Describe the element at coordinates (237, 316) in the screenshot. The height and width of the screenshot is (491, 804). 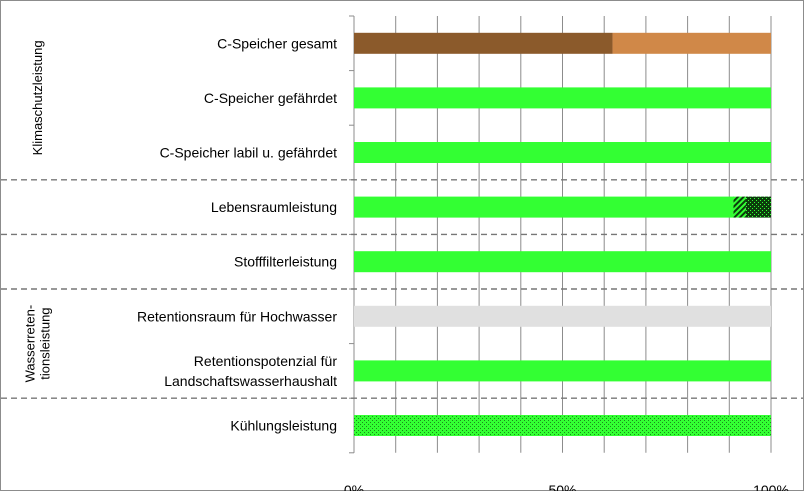
I see `category-label: Retentionsraum für Hochwasser` at that location.